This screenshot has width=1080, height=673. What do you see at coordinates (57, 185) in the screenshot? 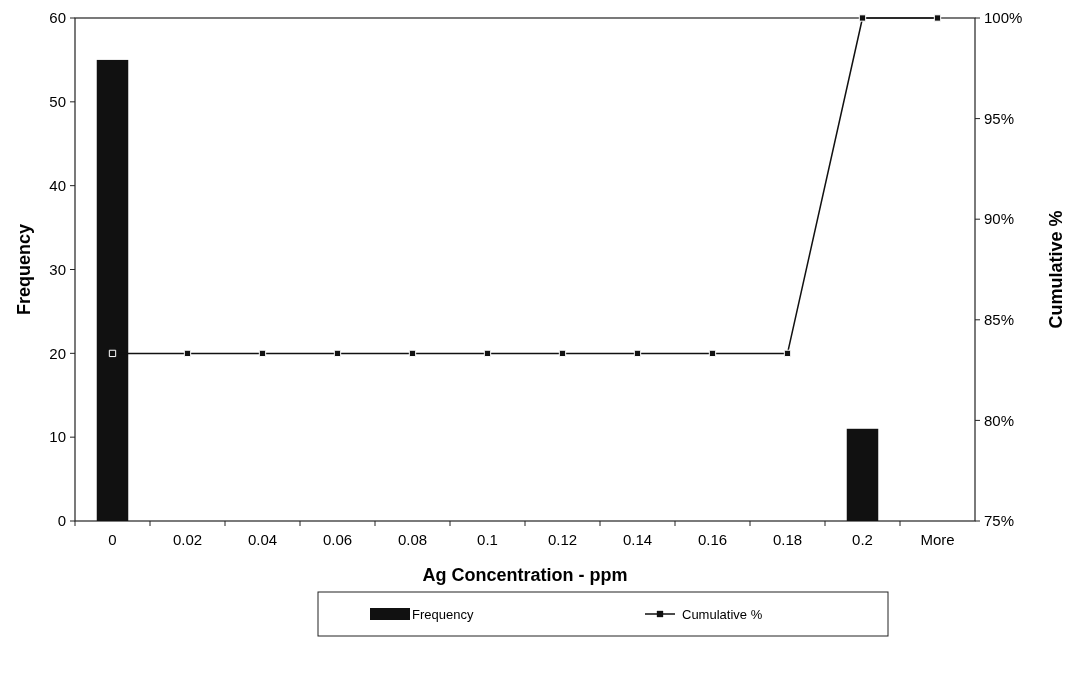
I see `y-tick-label: 40` at bounding box center [57, 185].